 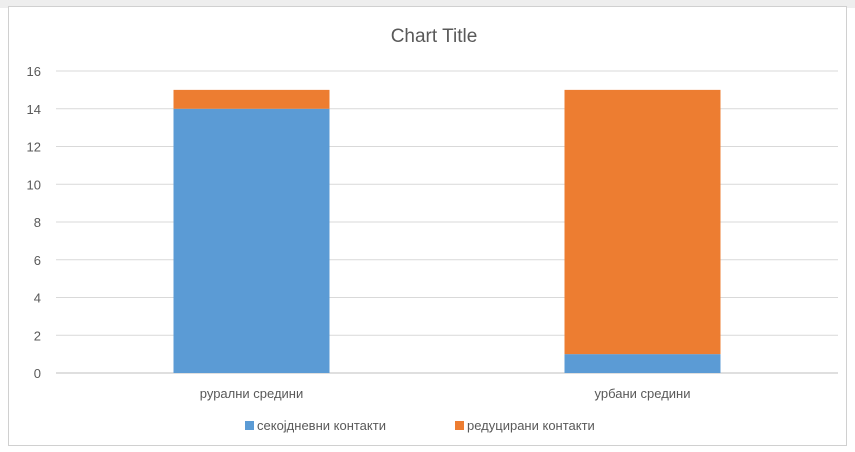 I want to click on y-axis-tick-labels: 0 2 4 6 8 10 12 14 16, so click(x=34, y=222).